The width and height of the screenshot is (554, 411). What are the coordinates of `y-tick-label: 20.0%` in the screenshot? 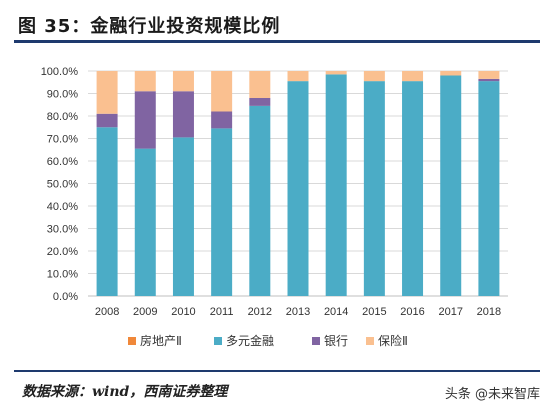 It's located at (62, 252).